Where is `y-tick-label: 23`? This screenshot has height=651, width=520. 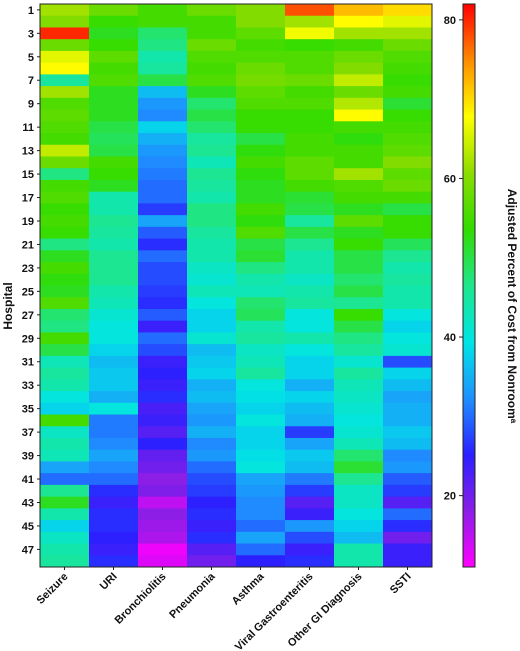 y-tick-label: 23 is located at coordinates (28, 269).